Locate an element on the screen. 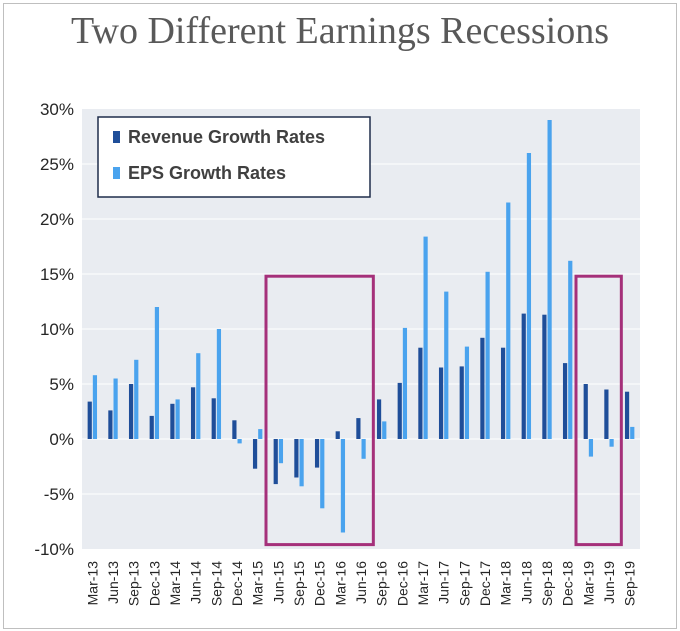 The image size is (680, 631). y-tick-label: 0% is located at coordinates (61, 439).